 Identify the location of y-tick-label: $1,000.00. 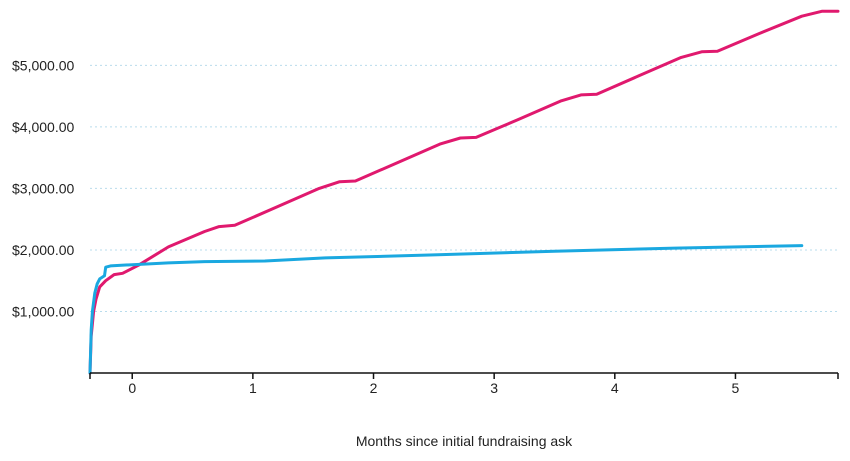
(43, 311).